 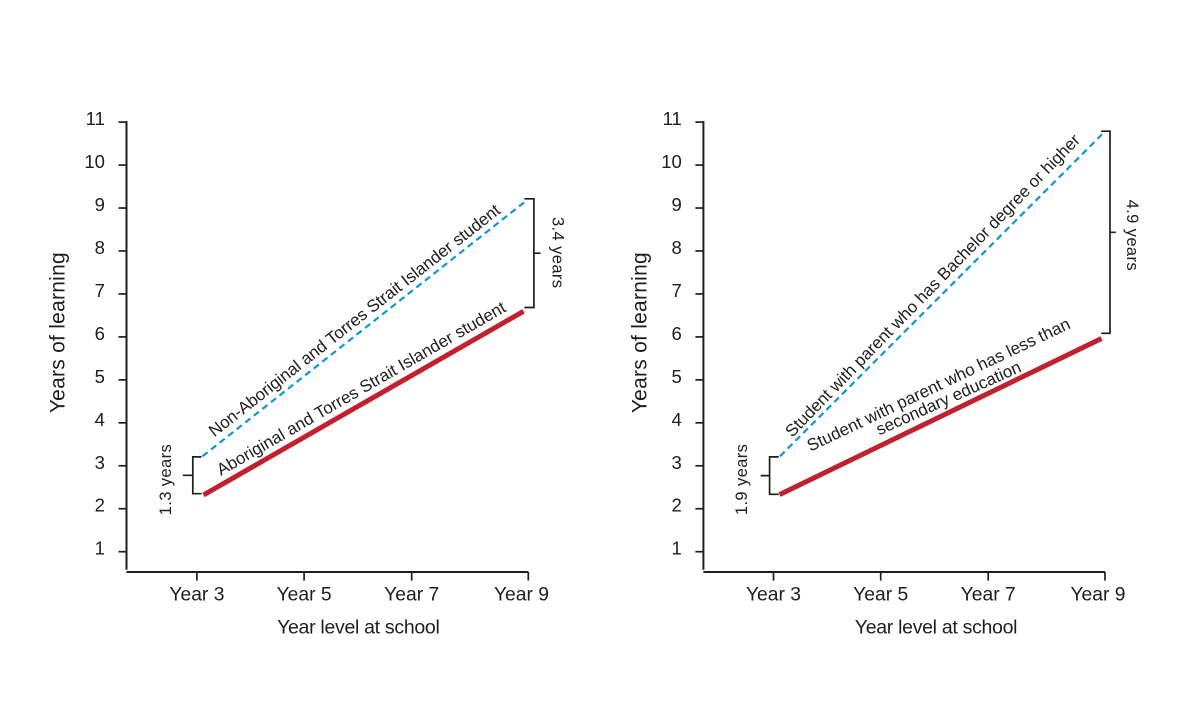 I want to click on svg-text: 1.3 years, so click(x=166, y=479).